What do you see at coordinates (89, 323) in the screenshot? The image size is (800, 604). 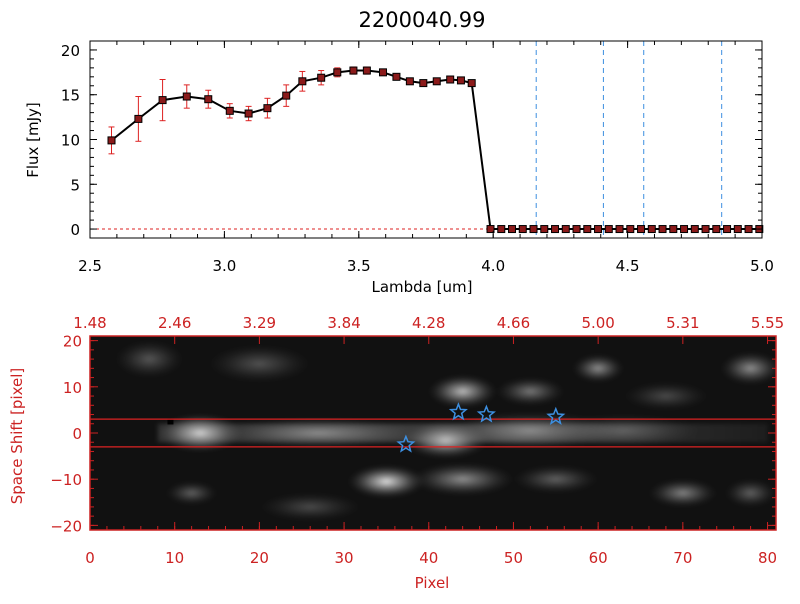 I see `top-tick-label: 1.48` at bounding box center [89, 323].